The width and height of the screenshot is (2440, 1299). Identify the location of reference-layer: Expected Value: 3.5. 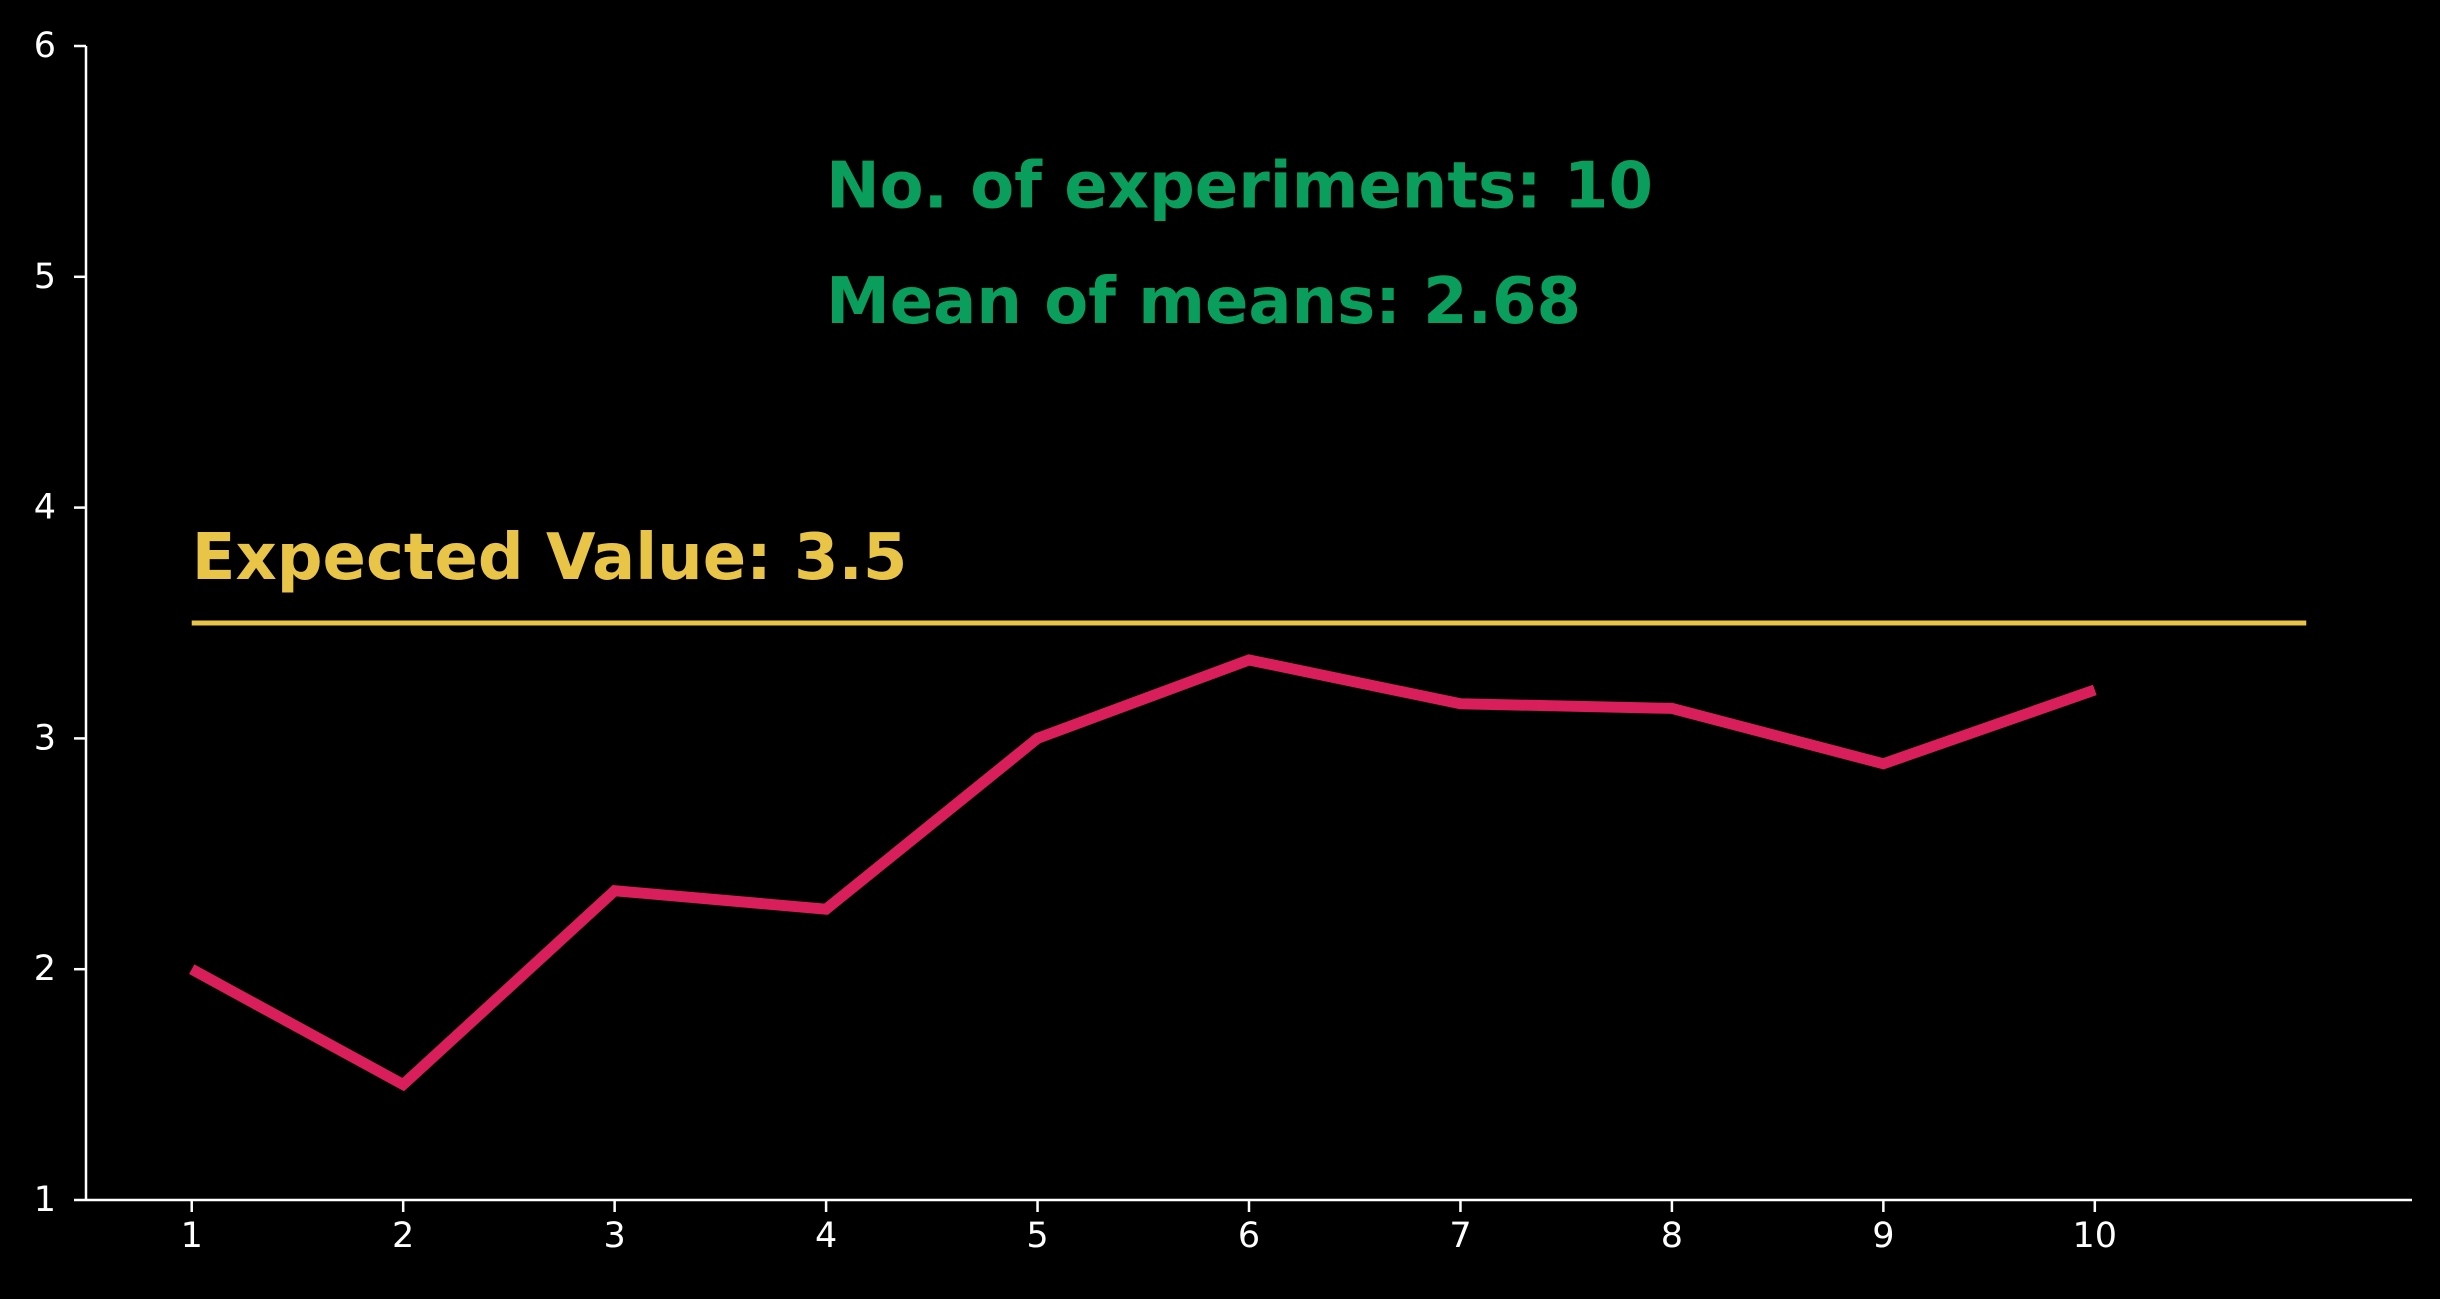
(1249, 573).